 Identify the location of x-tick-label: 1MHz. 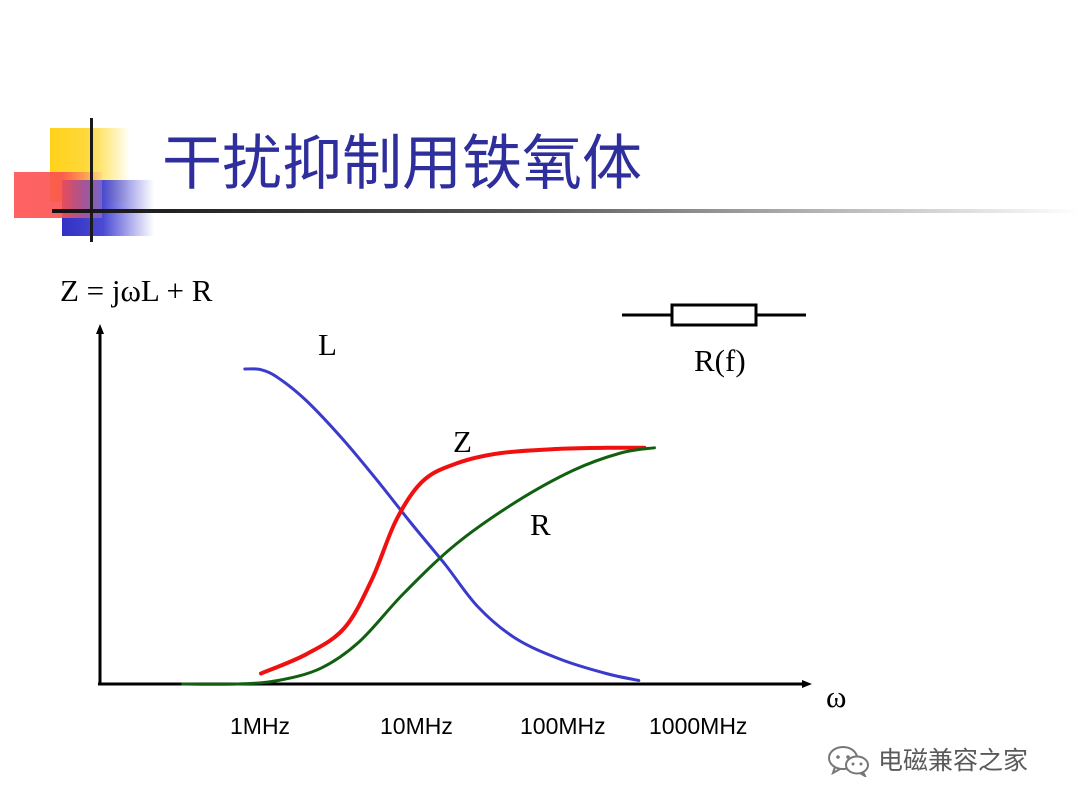
(260, 726).